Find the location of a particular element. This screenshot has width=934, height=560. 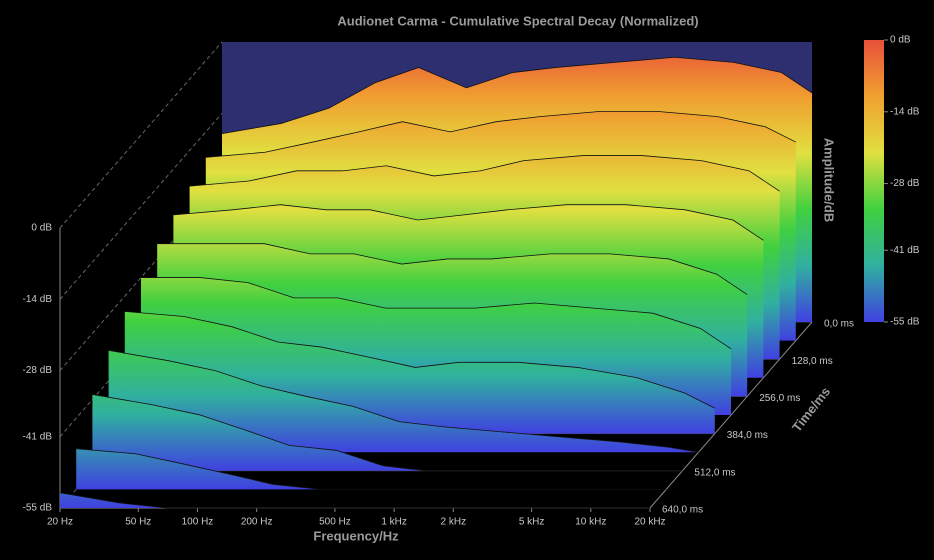

colorbar-tick-label: -14 dB is located at coordinates (905, 111).